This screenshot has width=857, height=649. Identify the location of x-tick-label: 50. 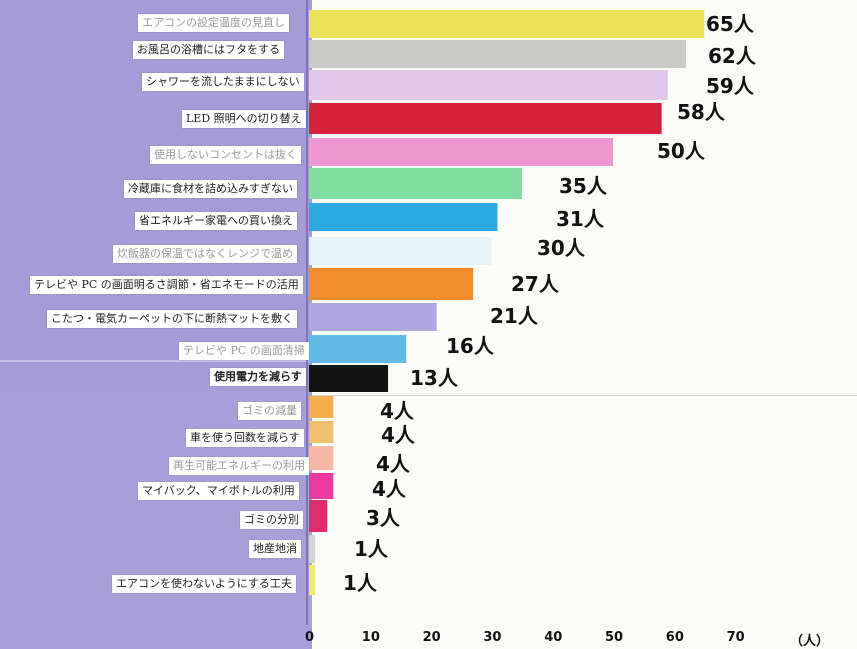
(614, 637).